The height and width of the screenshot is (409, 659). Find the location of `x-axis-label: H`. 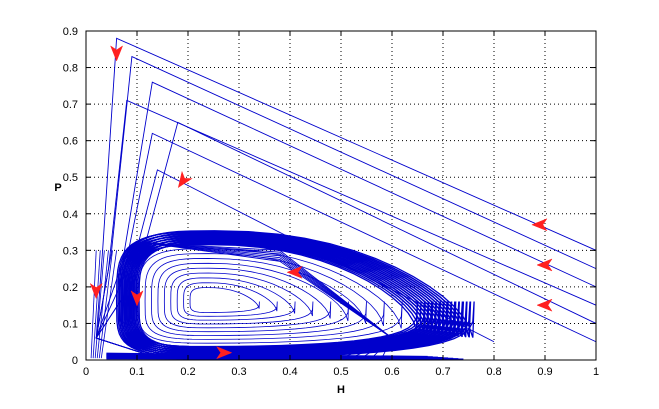

x-axis-label: H is located at coordinates (341, 390).